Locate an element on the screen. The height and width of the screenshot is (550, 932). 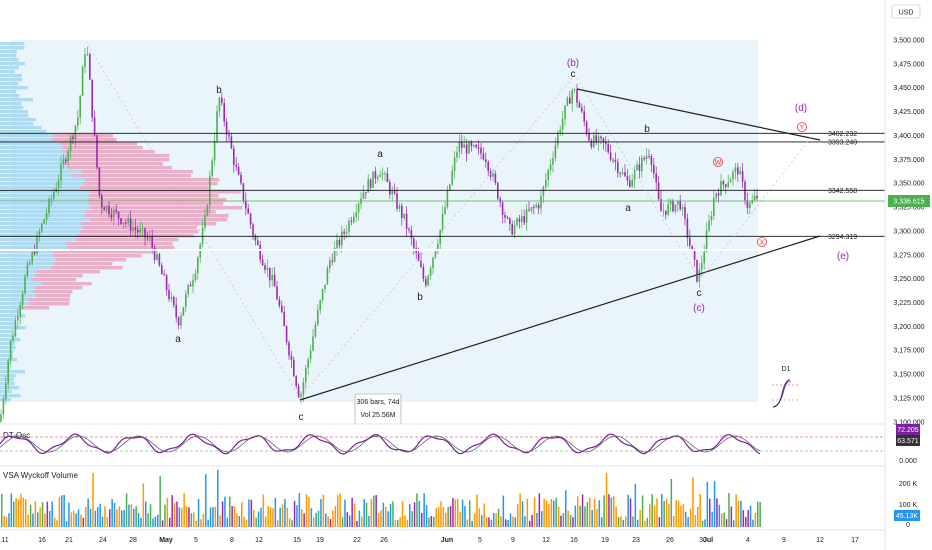
triangle-upper-line is located at coordinates (698, 114).